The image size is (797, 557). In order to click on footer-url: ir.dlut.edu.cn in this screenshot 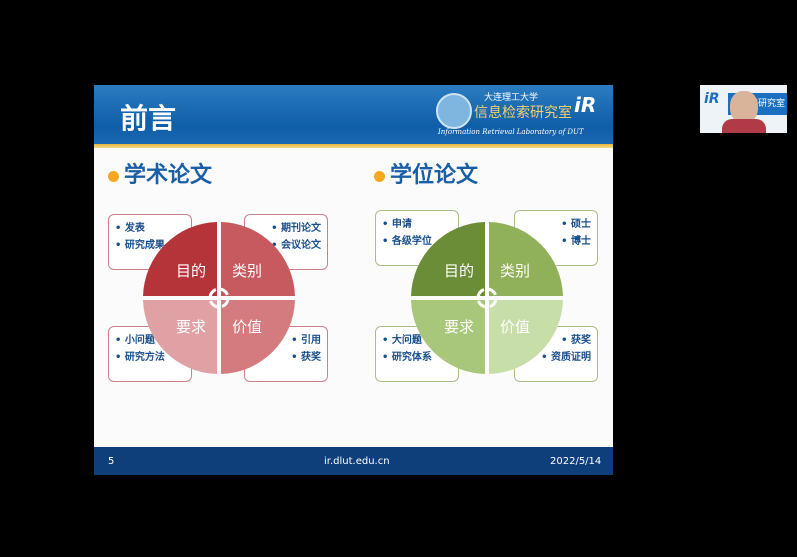, I will do `click(357, 461)`.